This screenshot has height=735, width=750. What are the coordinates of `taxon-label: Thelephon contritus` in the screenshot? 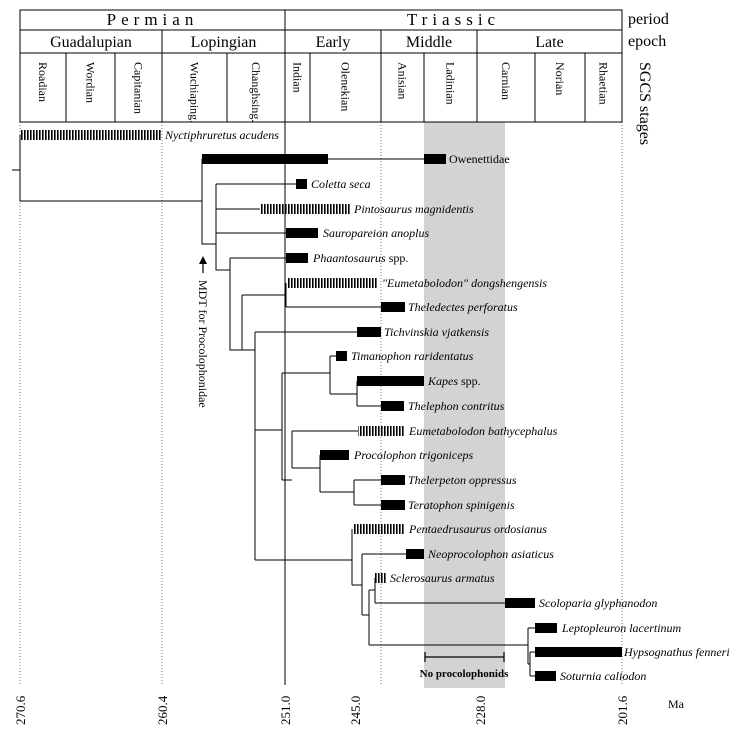 It's located at (456, 406).